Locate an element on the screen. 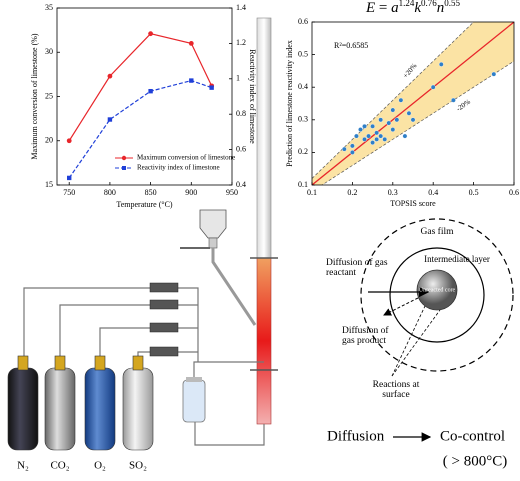  gas-film: Gas film is located at coordinates (438, 231).